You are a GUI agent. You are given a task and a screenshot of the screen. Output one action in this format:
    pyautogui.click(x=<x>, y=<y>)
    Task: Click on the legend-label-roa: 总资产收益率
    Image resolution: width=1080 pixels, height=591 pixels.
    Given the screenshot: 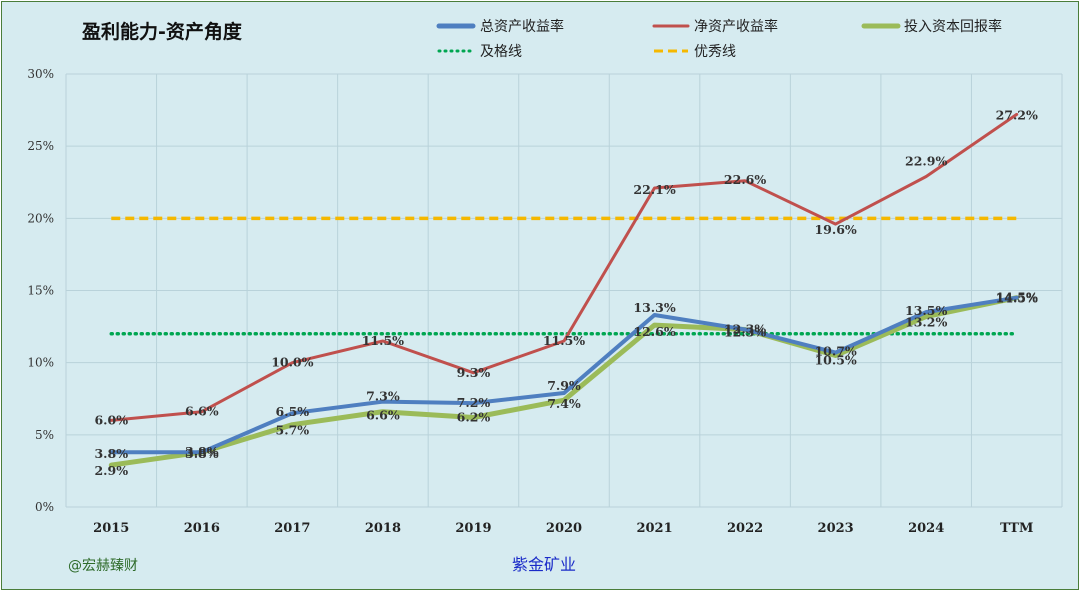 What is the action you would take?
    pyautogui.click(x=522, y=26)
    